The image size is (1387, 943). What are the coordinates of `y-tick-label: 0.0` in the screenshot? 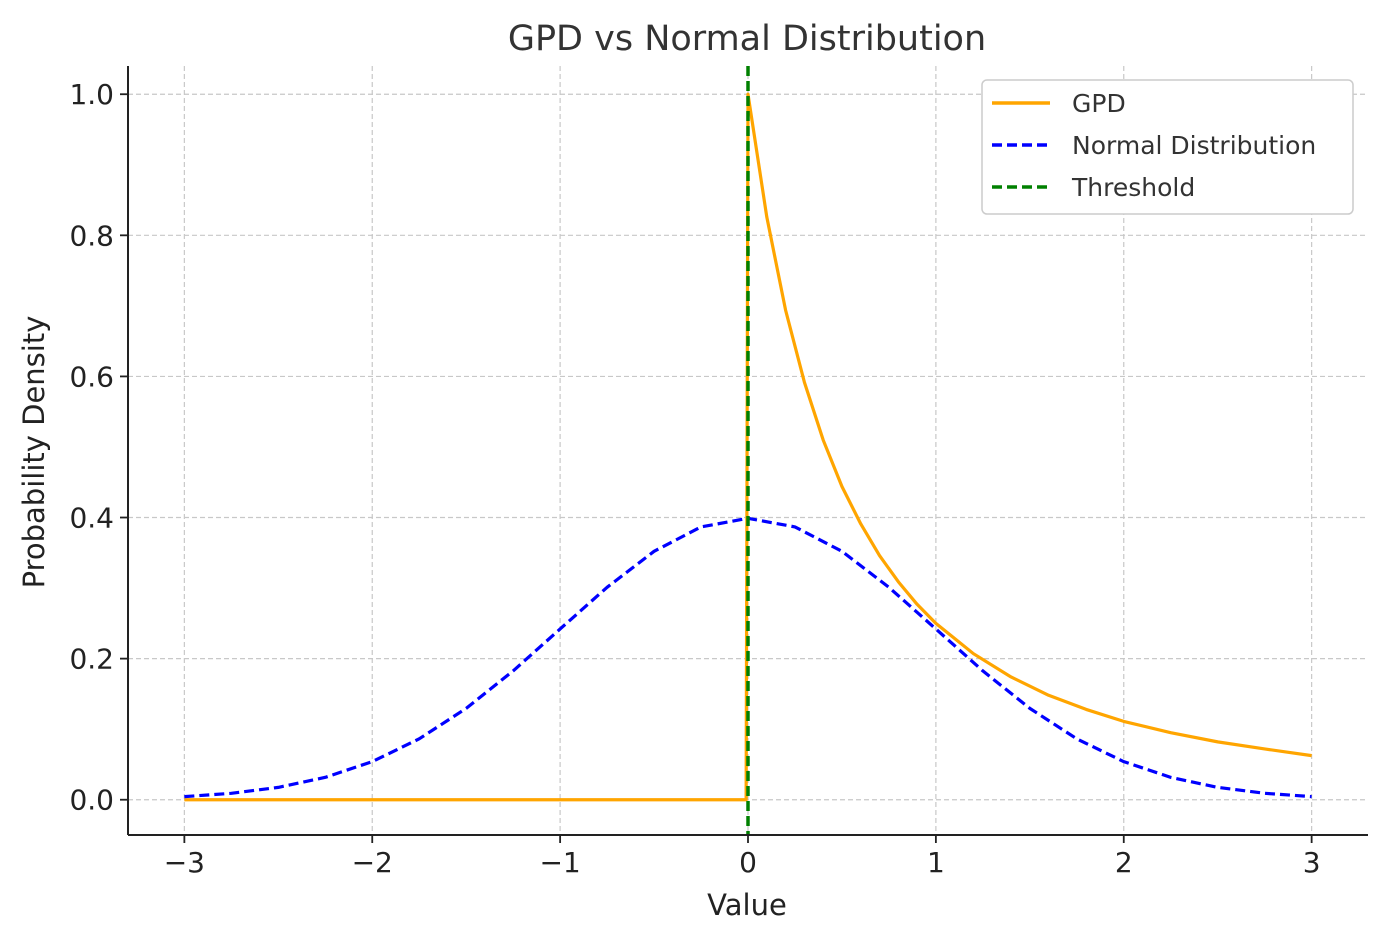 It's located at (91, 800).